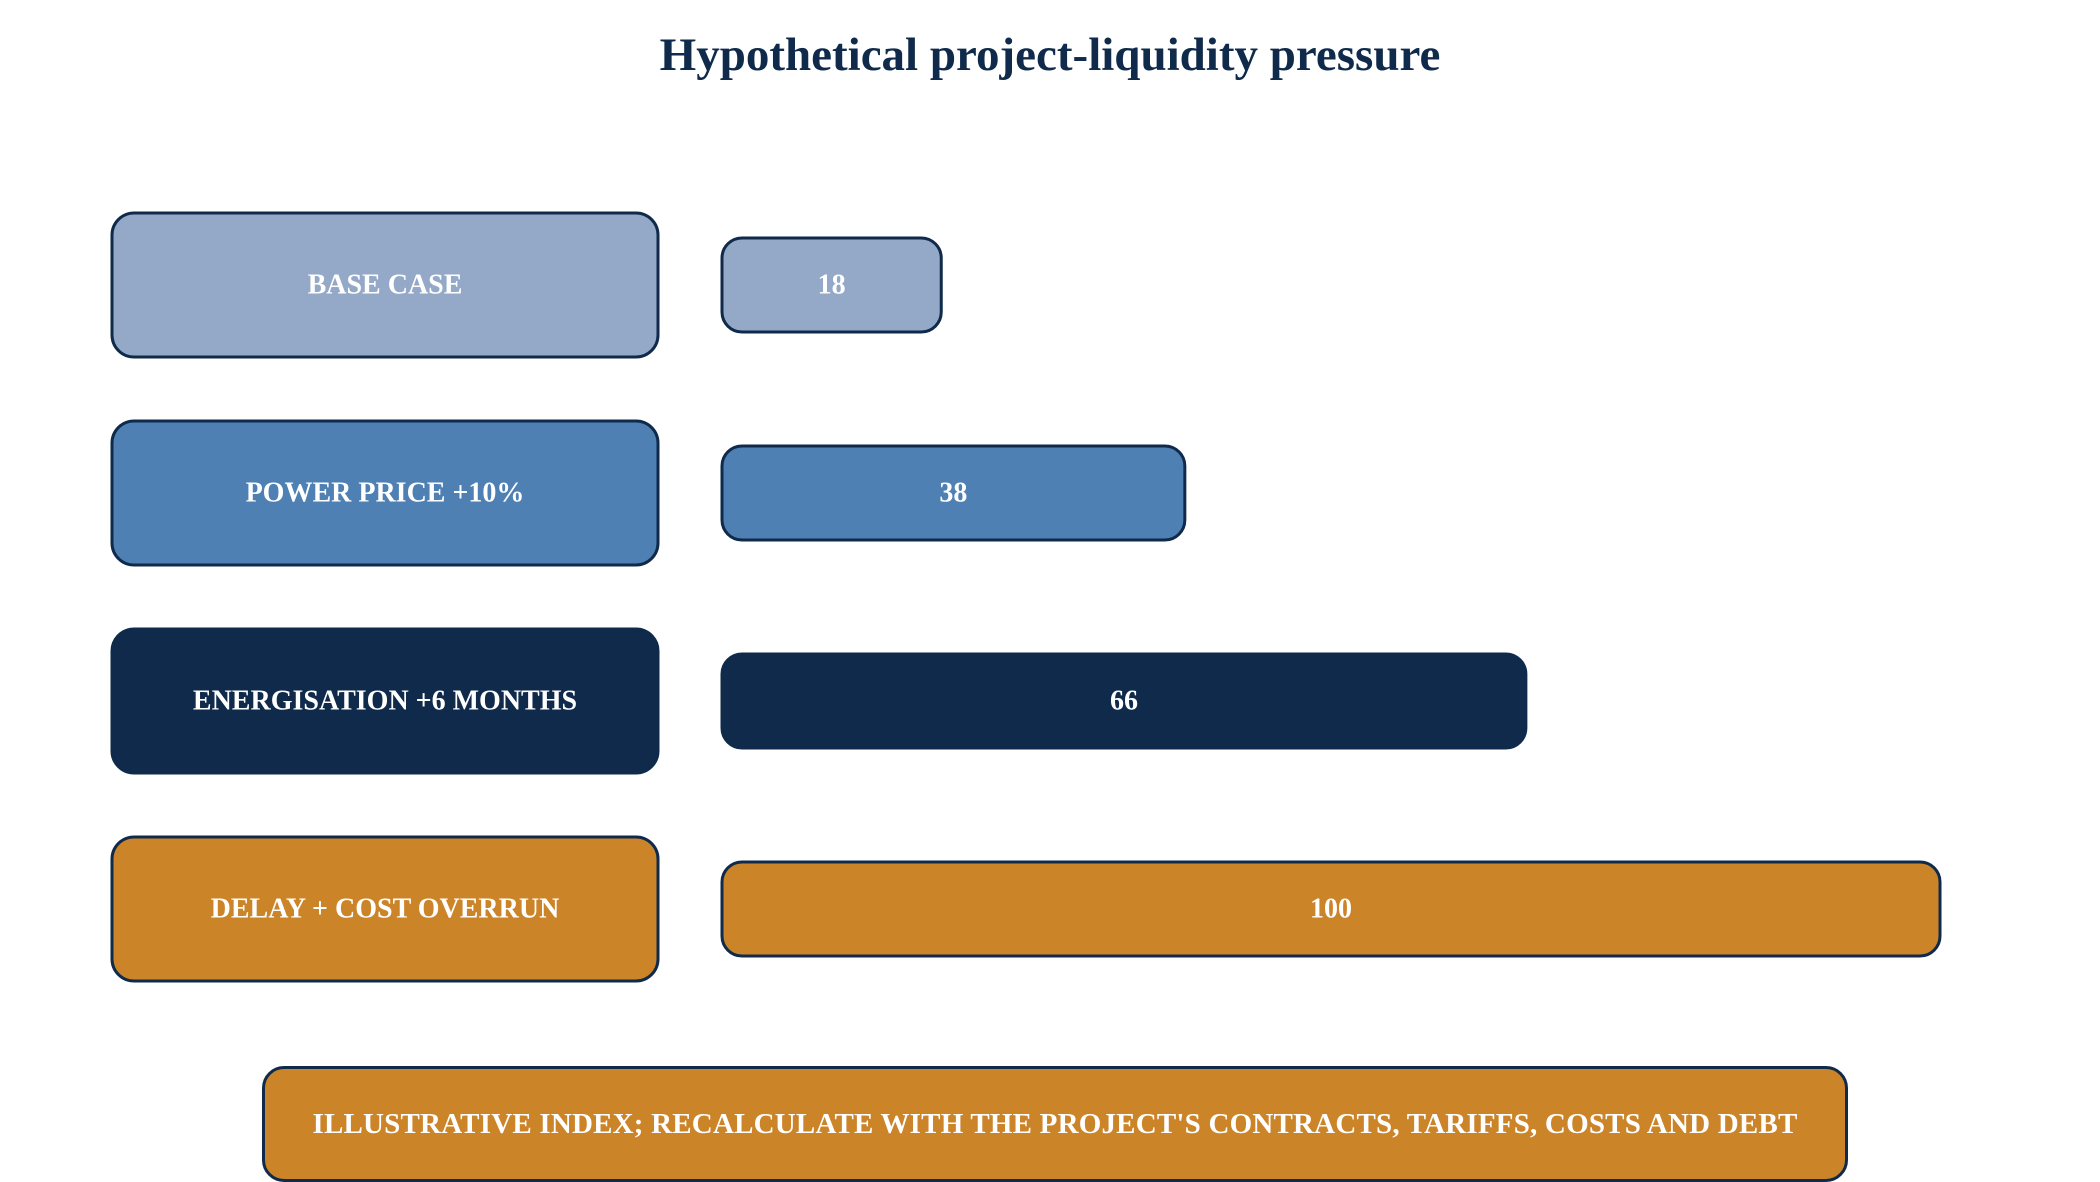  I want to click on category-label: DELAY + COST OVERRUN, so click(385, 909).